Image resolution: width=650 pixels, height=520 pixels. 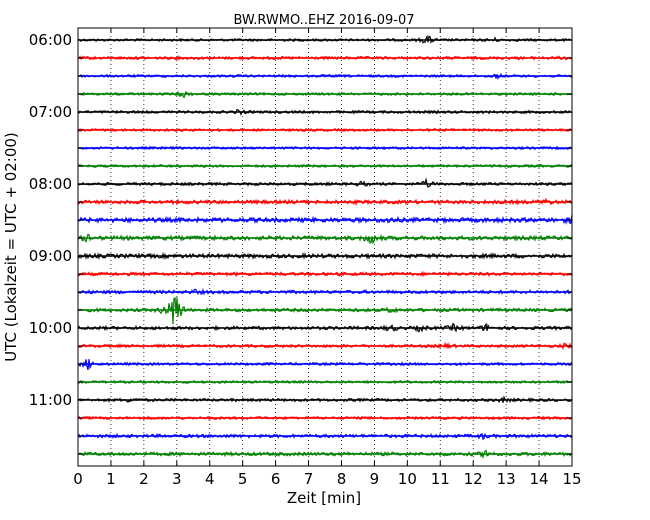 What do you see at coordinates (210, 479) in the screenshot?
I see `x-tick-label: 4` at bounding box center [210, 479].